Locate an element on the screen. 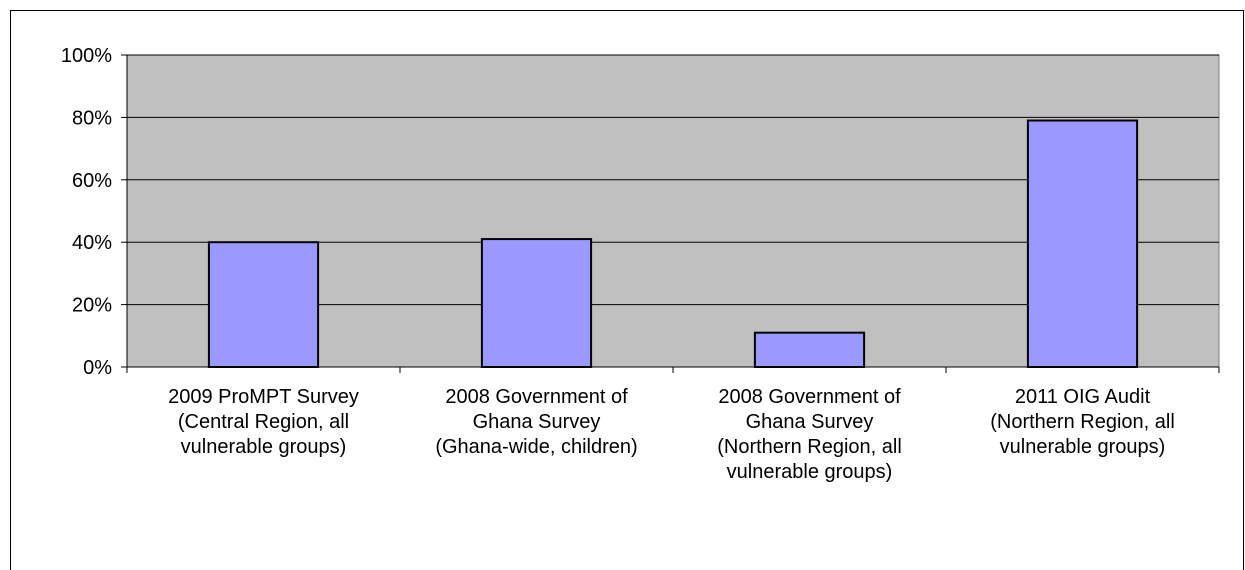  x-category-label-line: (Ghana-wide, children) is located at coordinates (536, 447).